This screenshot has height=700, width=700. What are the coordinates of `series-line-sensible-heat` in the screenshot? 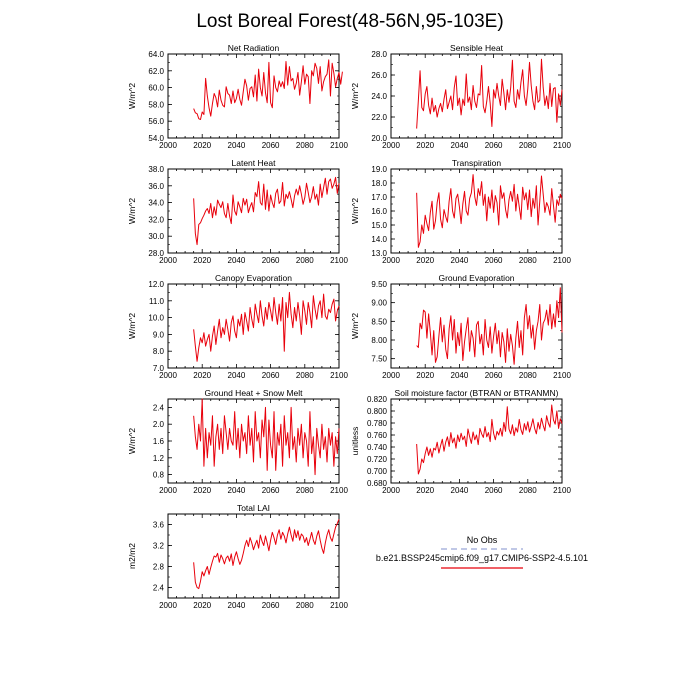 It's located at (489, 93).